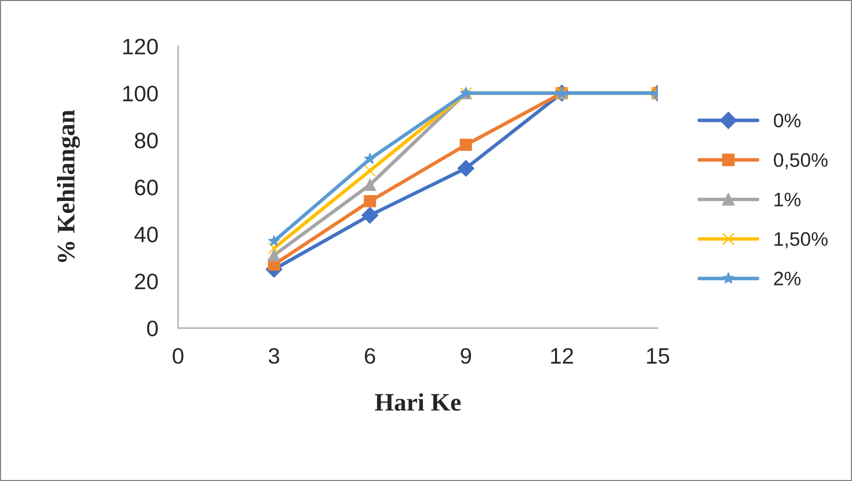  What do you see at coordinates (658, 356) in the screenshot?
I see `x-tick-label: 15` at bounding box center [658, 356].